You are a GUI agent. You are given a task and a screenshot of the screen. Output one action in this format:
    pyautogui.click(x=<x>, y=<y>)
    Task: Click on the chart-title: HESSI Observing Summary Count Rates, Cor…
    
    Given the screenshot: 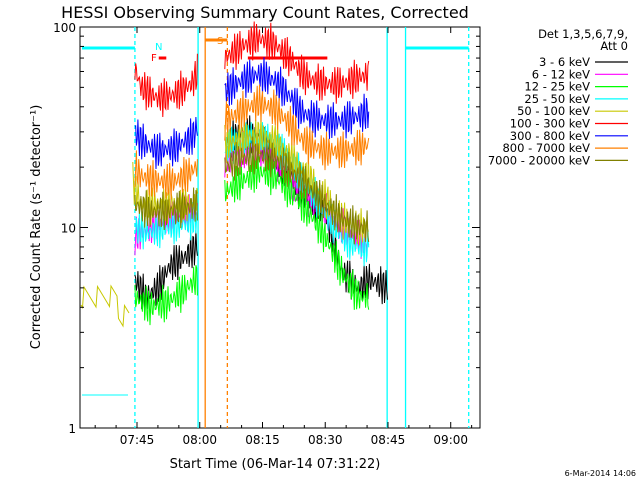 What is the action you would take?
    pyautogui.click(x=265, y=12)
    